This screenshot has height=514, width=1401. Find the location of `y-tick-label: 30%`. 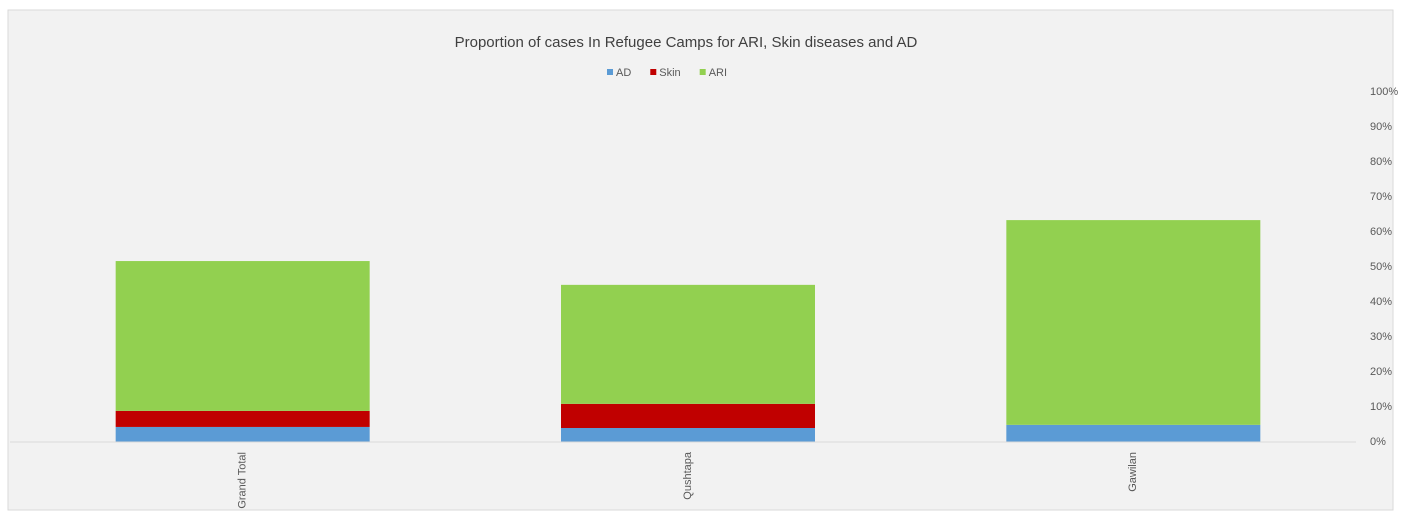

y-tick-label: 30% is located at coordinates (1381, 337).